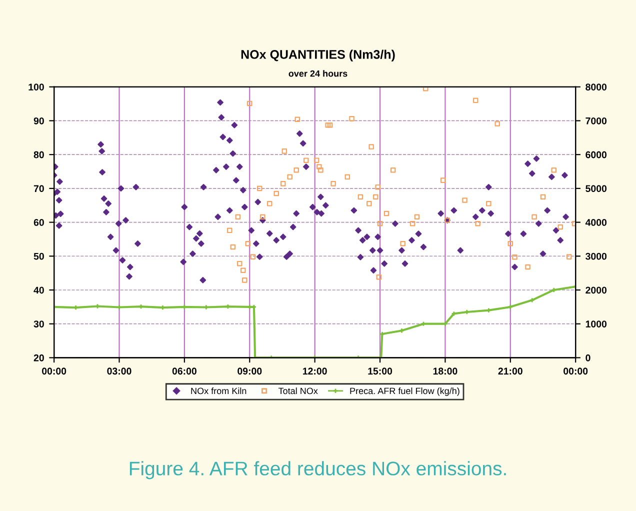 Image resolution: width=636 pixels, height=511 pixels. I want to click on y-tick-label: 70, so click(39, 188).